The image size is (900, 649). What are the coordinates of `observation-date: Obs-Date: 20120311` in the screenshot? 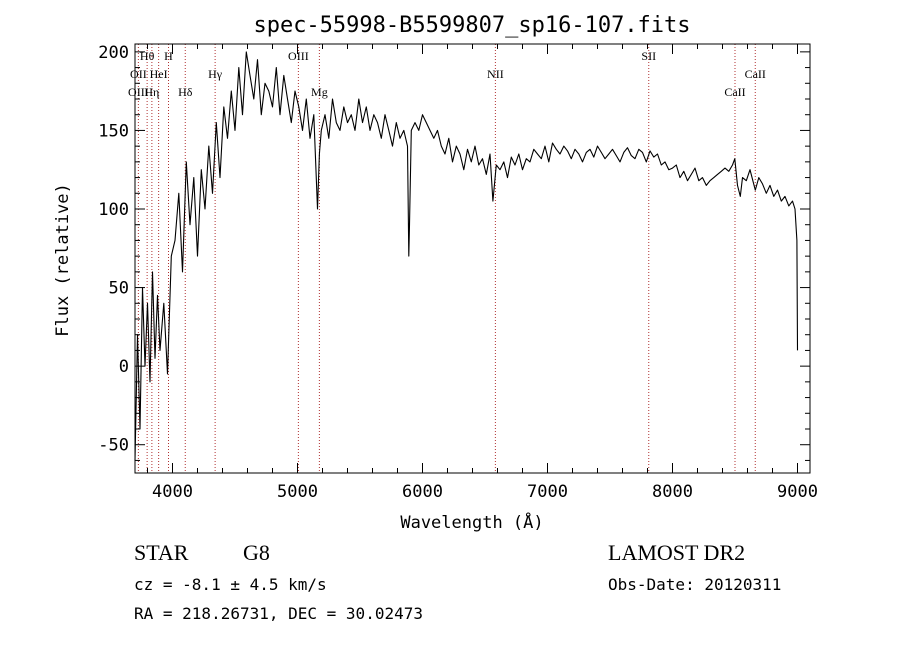 It's located at (695, 584).